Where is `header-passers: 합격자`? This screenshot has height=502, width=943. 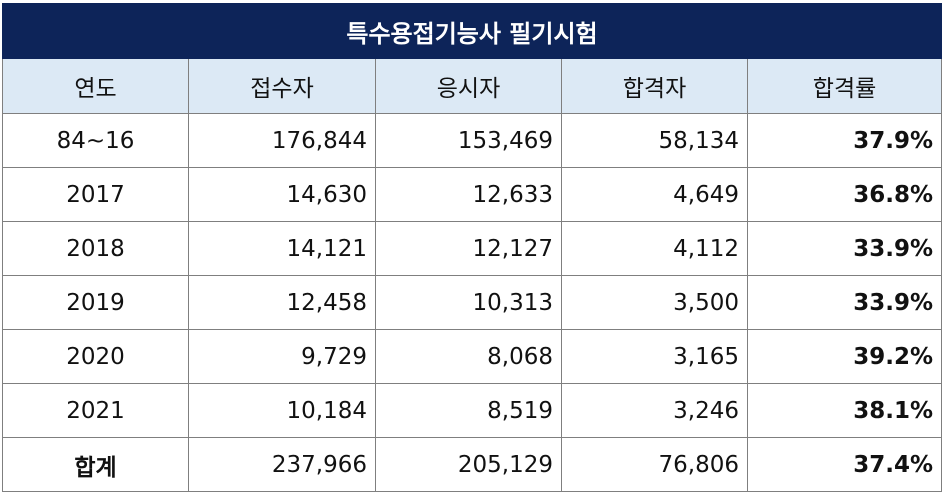 header-passers: 합격자 is located at coordinates (654, 86).